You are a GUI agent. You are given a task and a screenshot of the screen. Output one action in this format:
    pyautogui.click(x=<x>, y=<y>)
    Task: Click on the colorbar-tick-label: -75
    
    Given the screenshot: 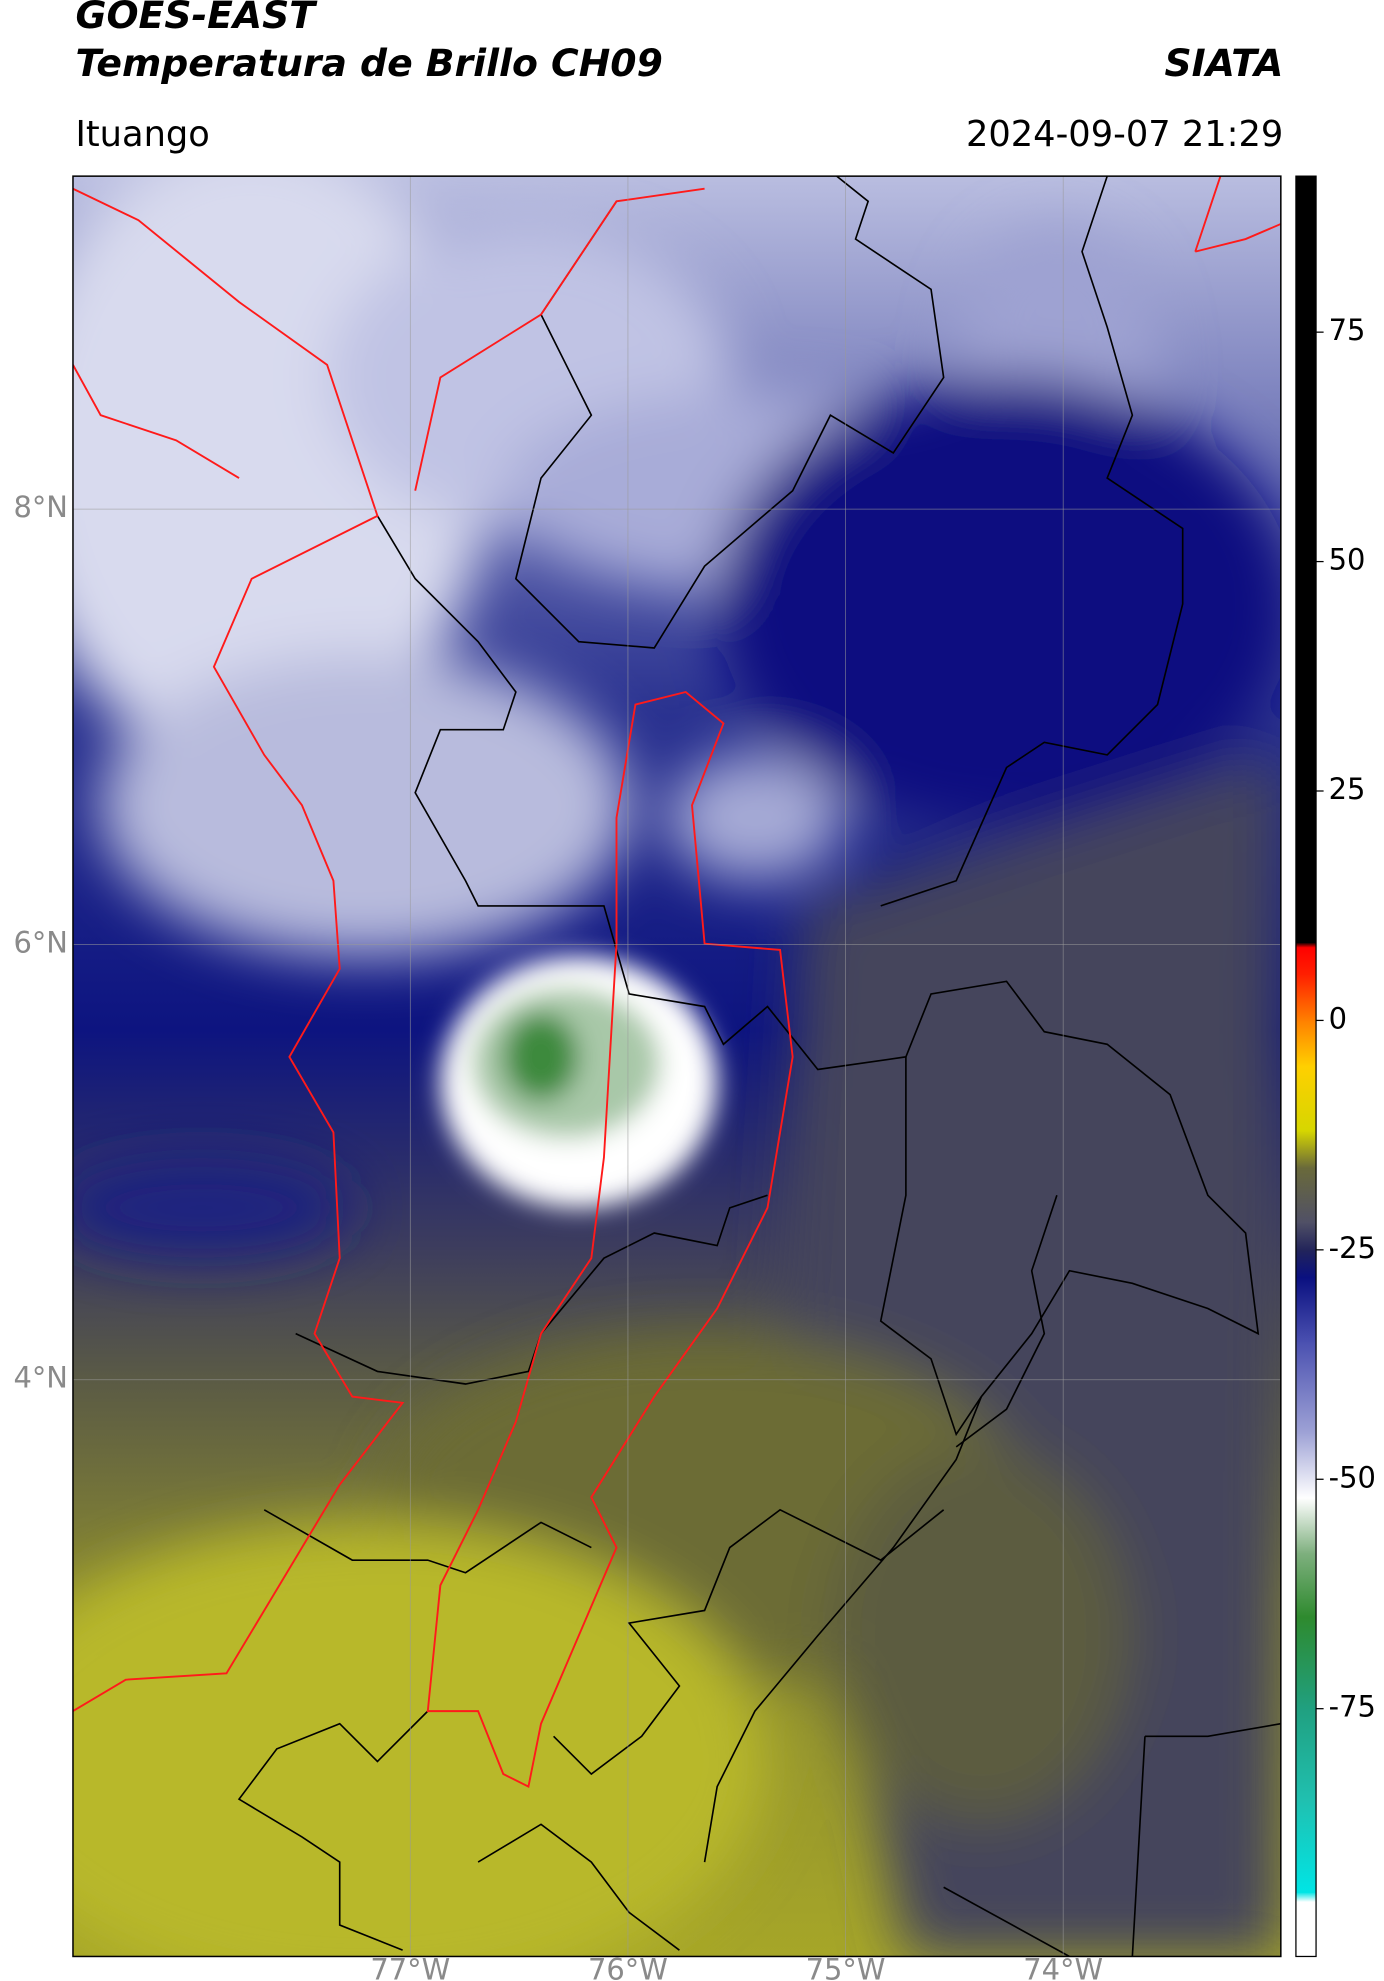 What is the action you would take?
    pyautogui.click(x=1352, y=1707)
    